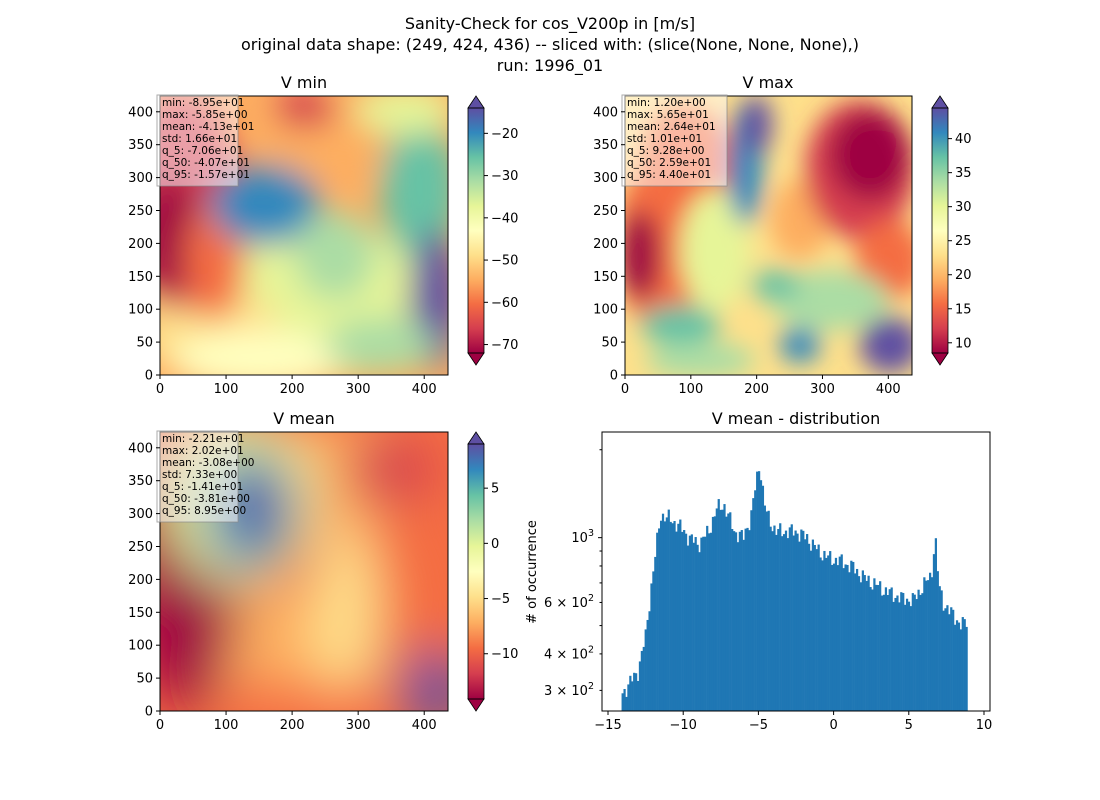  Describe the element at coordinates (833, 725) in the screenshot. I see `histogram-x-tick-label: 0` at that location.